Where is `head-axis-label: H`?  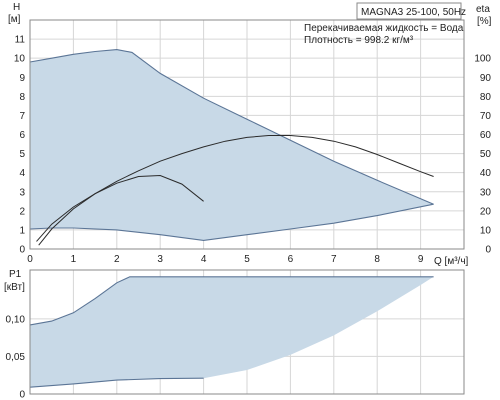 head-axis-label: H is located at coordinates (16, 7).